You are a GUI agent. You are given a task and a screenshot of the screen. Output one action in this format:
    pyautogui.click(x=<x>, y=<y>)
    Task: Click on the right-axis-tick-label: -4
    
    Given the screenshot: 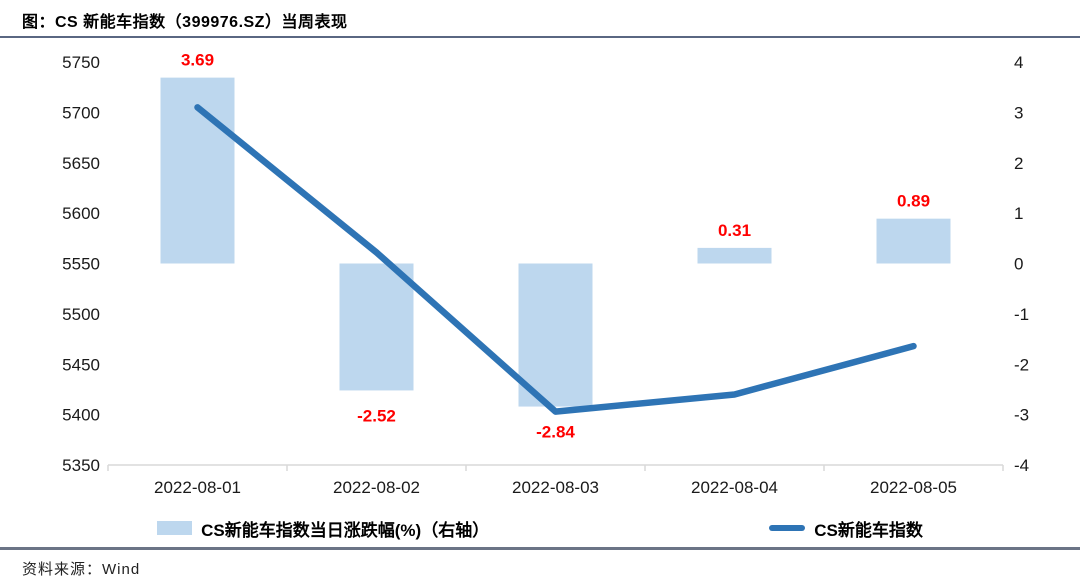 What is the action you would take?
    pyautogui.click(x=1021, y=465)
    